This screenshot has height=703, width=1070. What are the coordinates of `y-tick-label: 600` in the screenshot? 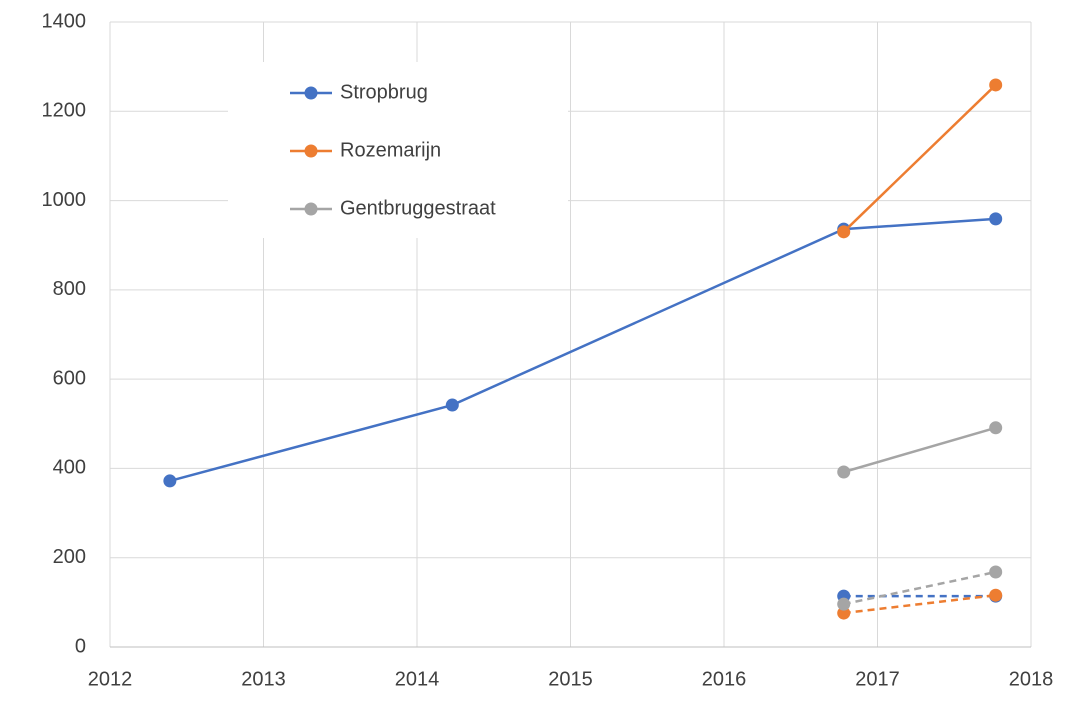 It's located at (69, 378).